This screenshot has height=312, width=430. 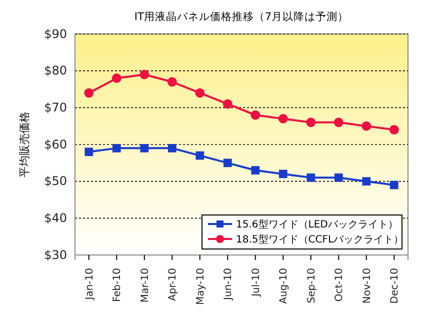 I want to click on x-tick-label: Jul-10, so click(x=256, y=283).